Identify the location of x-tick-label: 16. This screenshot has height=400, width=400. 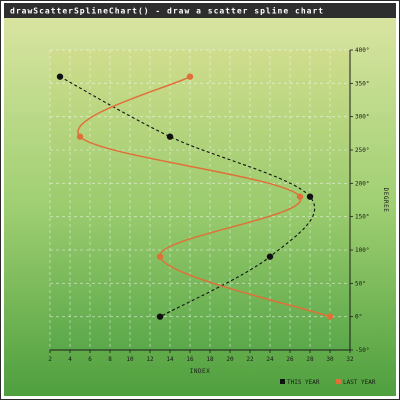
(190, 359).